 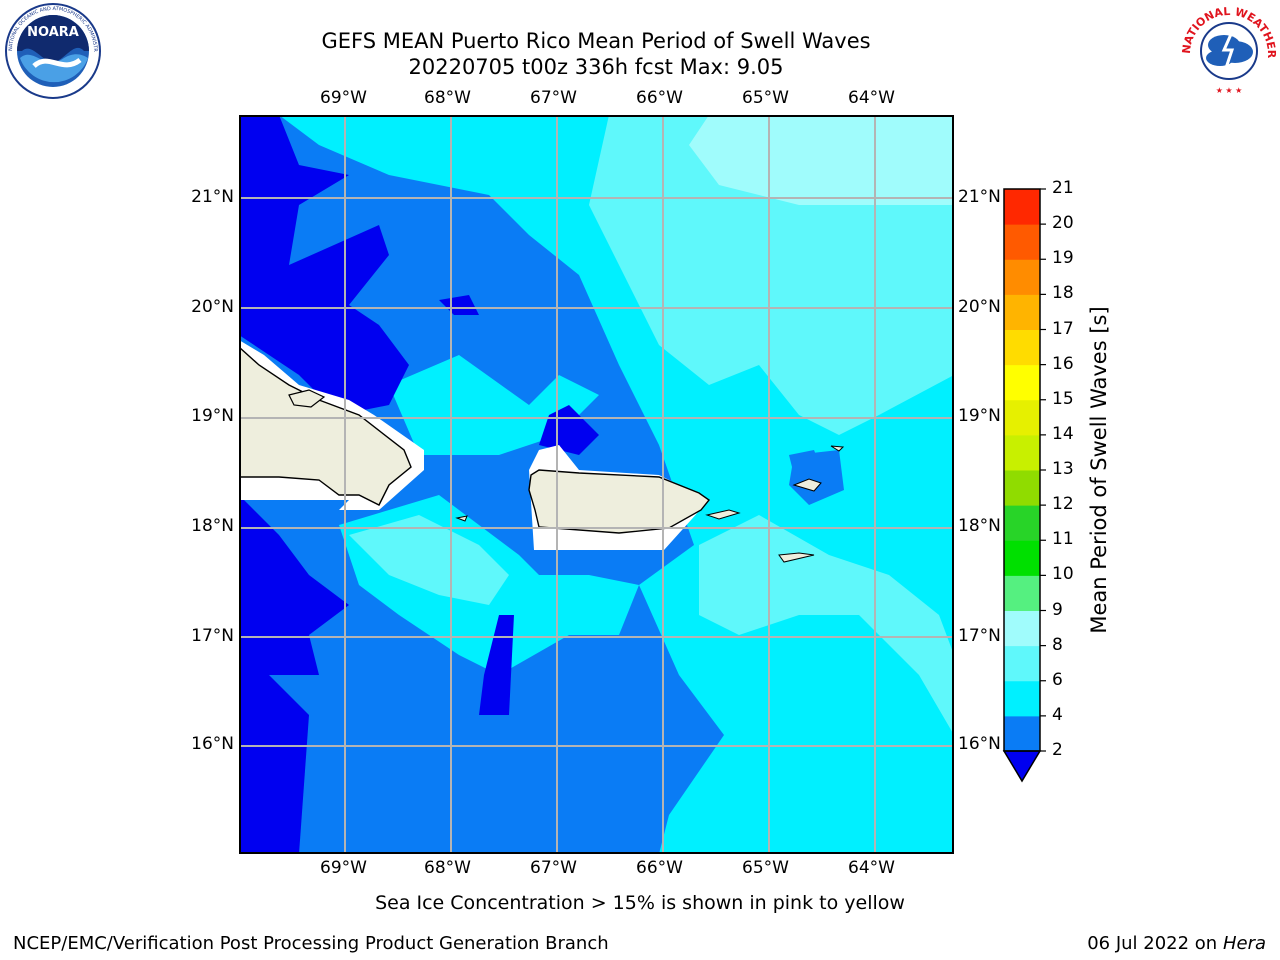 I want to click on ocean-2-4s-field, so click(x=816, y=477).